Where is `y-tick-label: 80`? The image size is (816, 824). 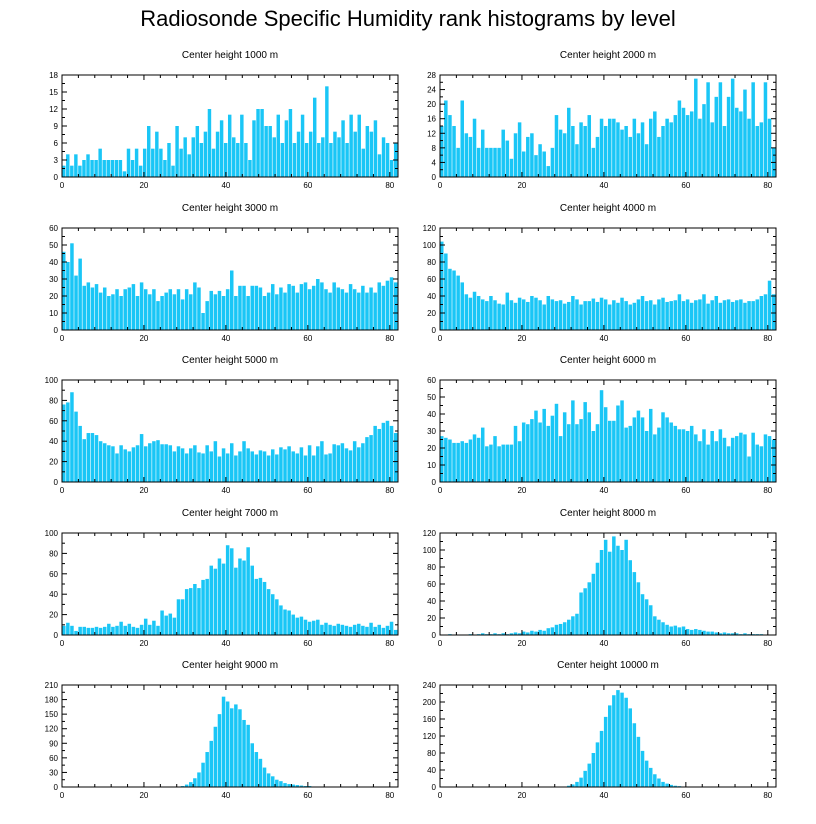 y-tick-label: 80 is located at coordinates (431, 753).